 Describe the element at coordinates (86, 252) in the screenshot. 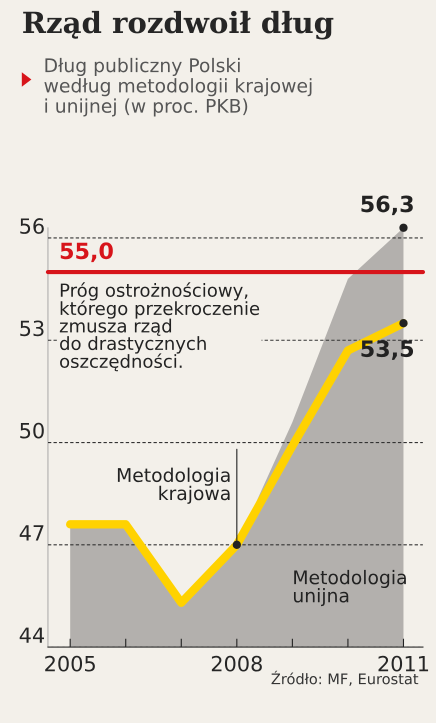

I see `ref-line-label: 55,0` at that location.